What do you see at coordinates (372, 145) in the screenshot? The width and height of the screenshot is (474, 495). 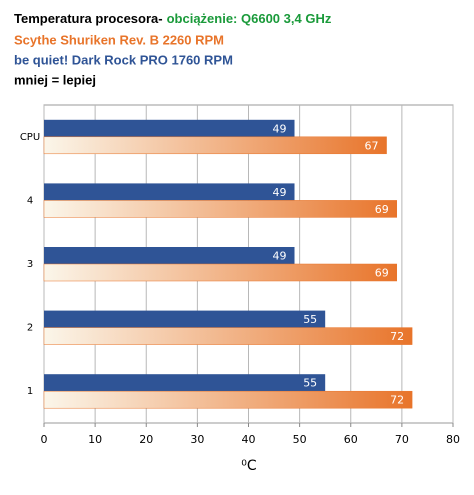 I see `value-label: 67` at bounding box center [372, 145].